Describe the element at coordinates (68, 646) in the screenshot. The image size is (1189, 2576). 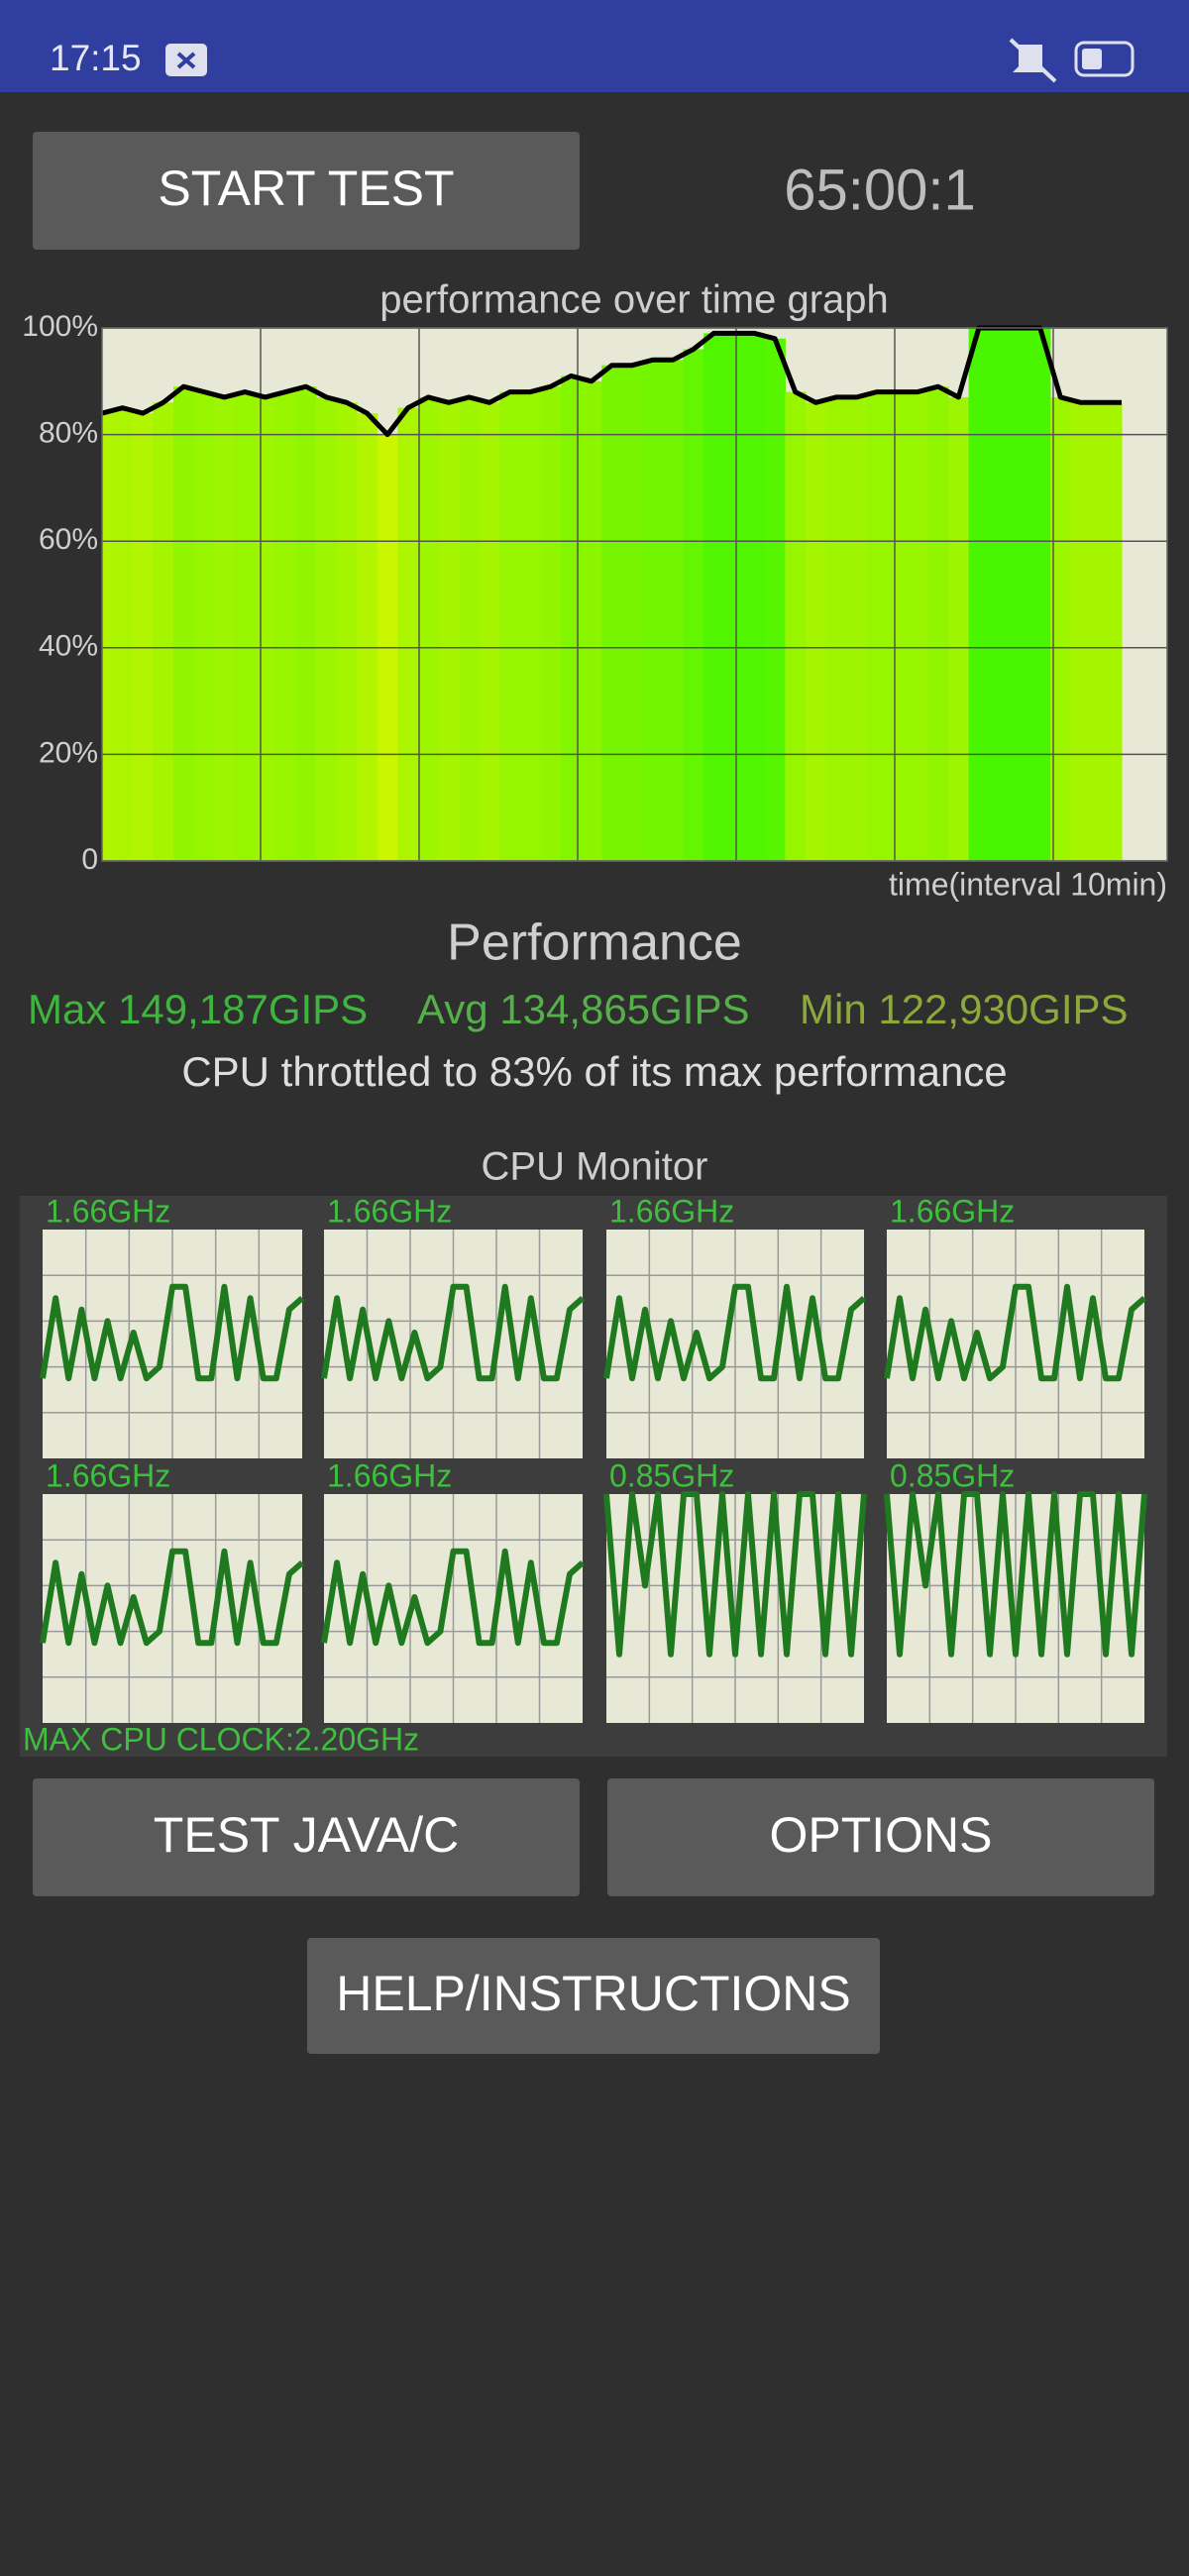
I see `y-tick-label: 40%` at that location.